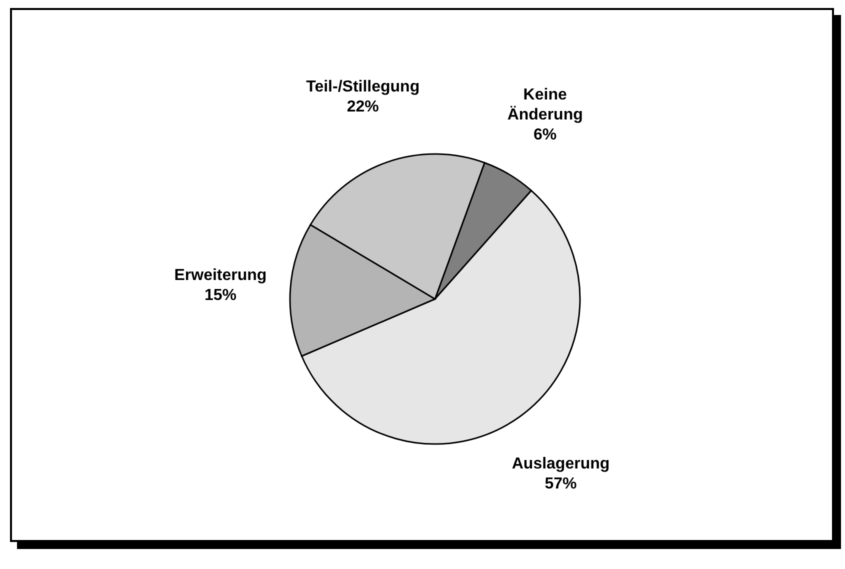 The height and width of the screenshot is (569, 845). What do you see at coordinates (362, 106) in the screenshot?
I see `data-label: 22%` at bounding box center [362, 106].